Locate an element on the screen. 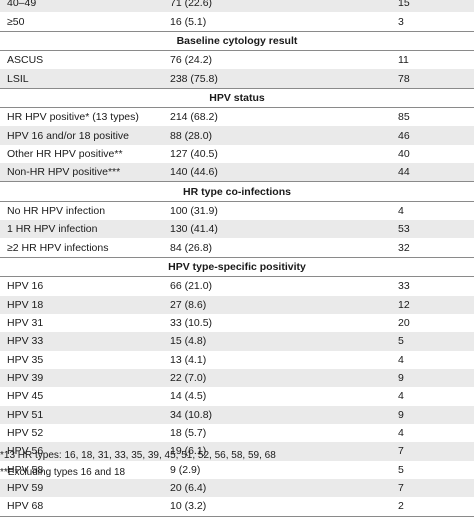 This screenshot has width=474, height=517. row-label: HPV 45 is located at coordinates (25, 396).